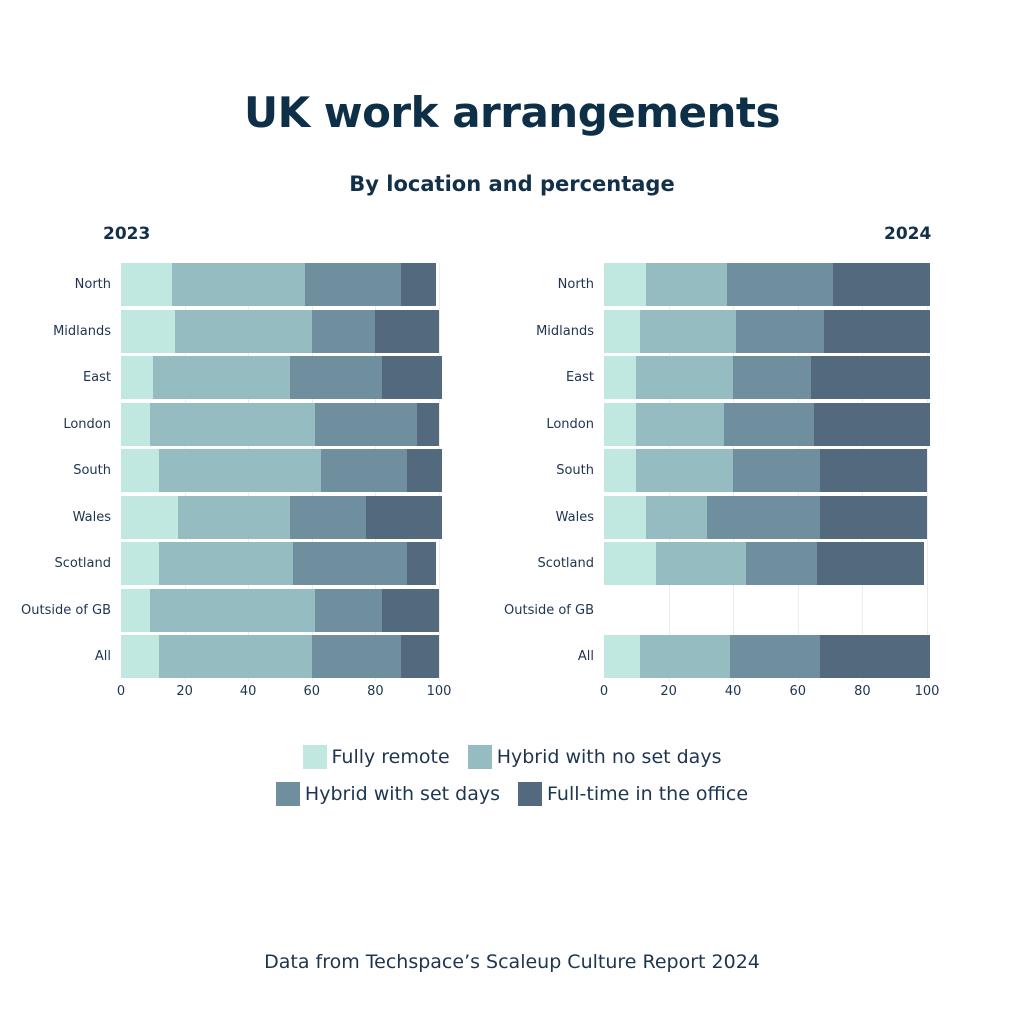 The width and height of the screenshot is (1024, 1024). I want to click on legend-swatch-fully-remote, so click(314, 757).